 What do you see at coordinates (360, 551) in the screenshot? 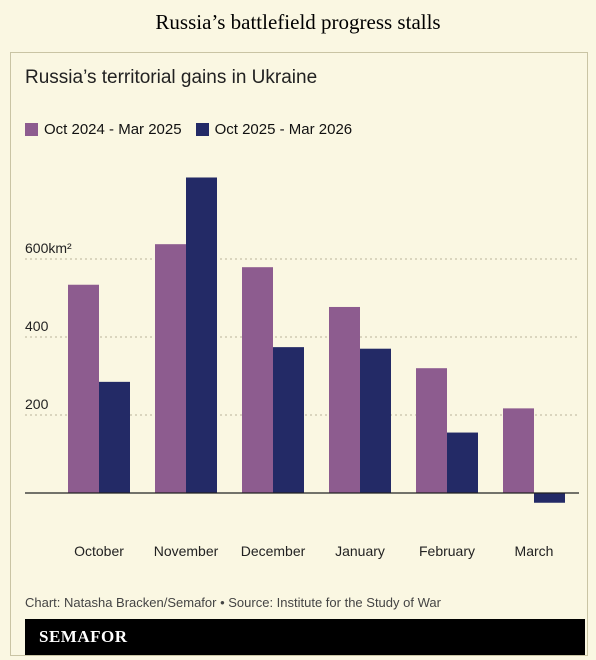
I see `x-tick-label-january: January` at bounding box center [360, 551].